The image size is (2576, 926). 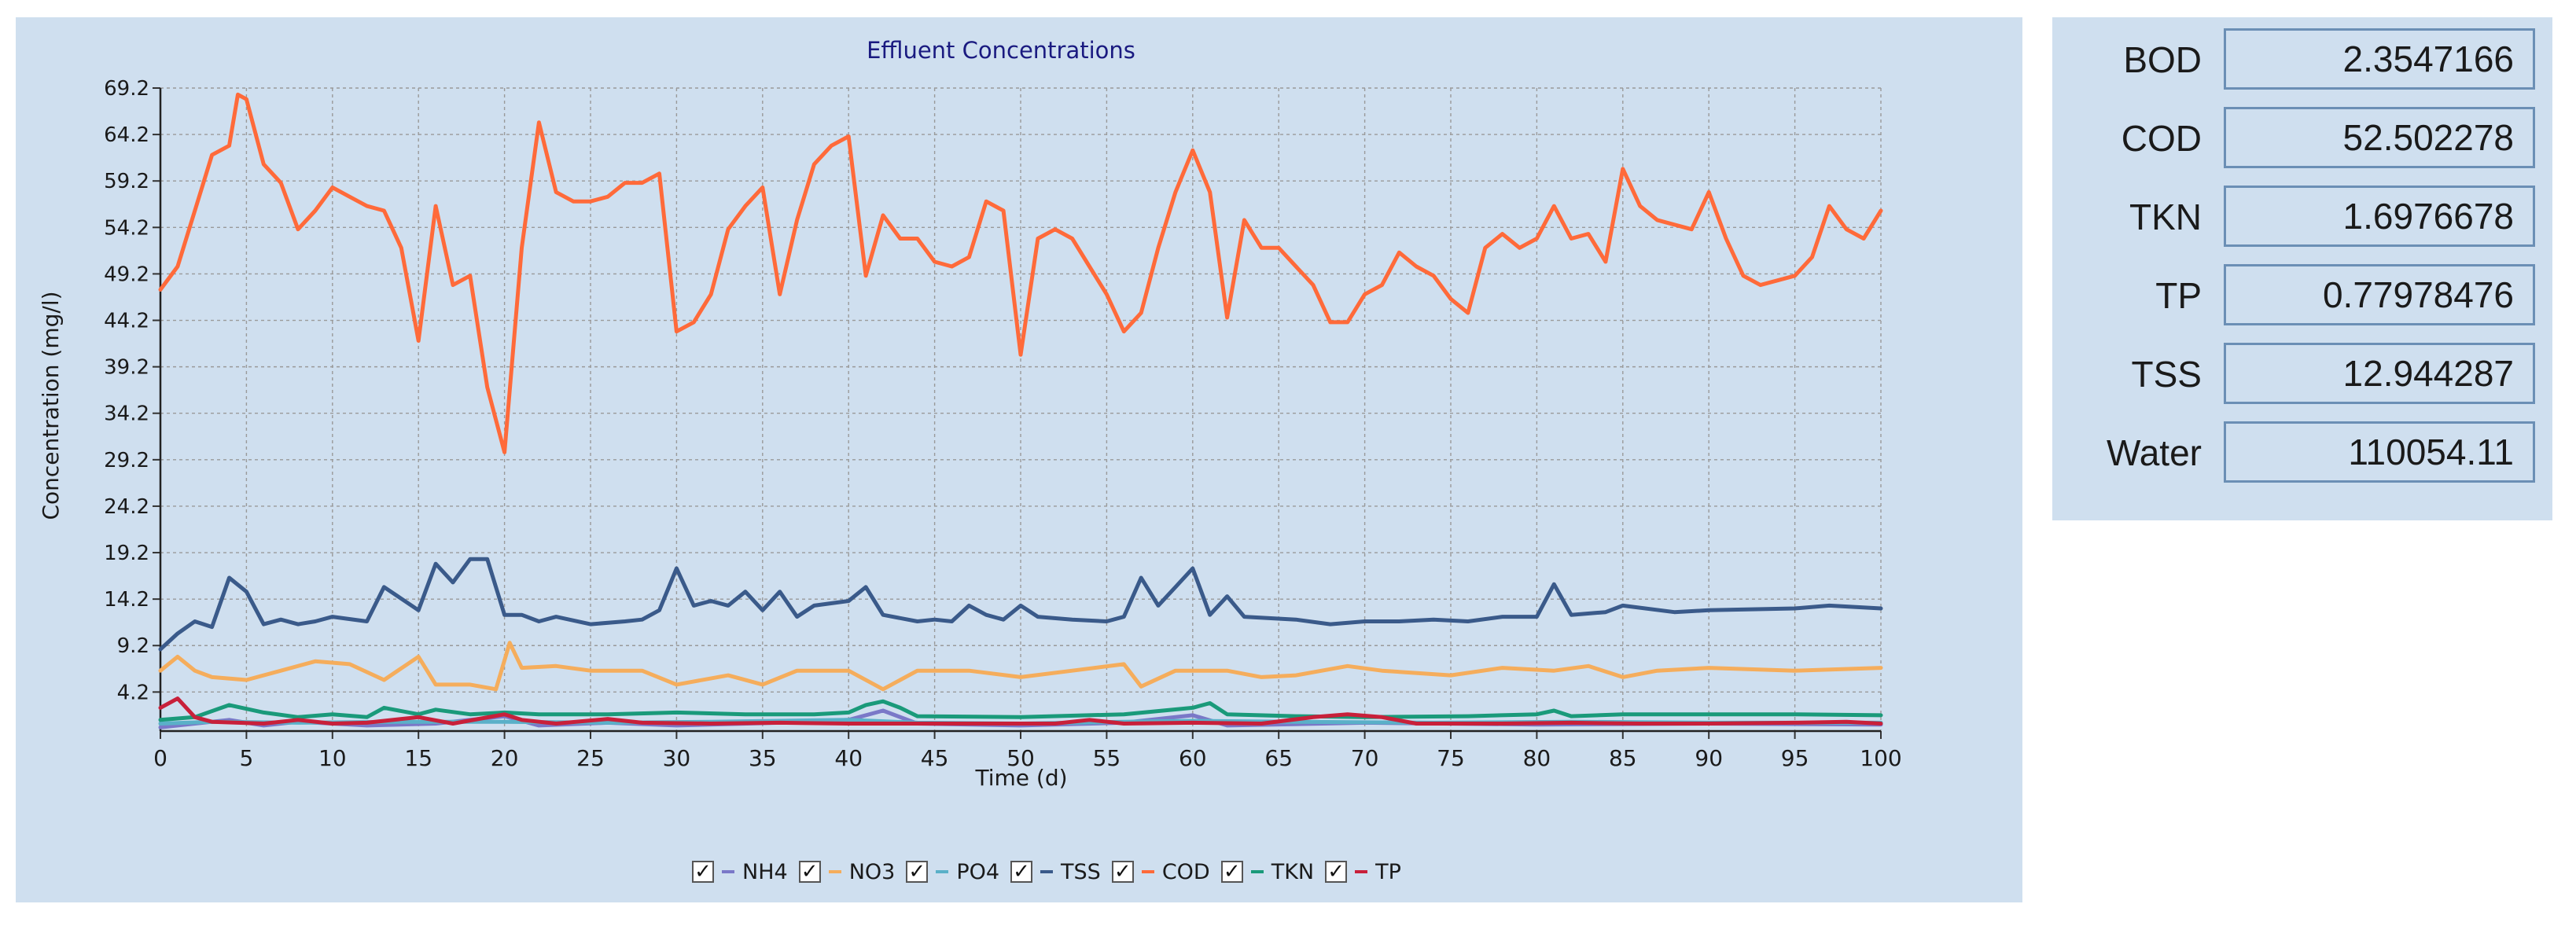 I want to click on legend-checkbox-tp: ✓, so click(x=1336, y=872).